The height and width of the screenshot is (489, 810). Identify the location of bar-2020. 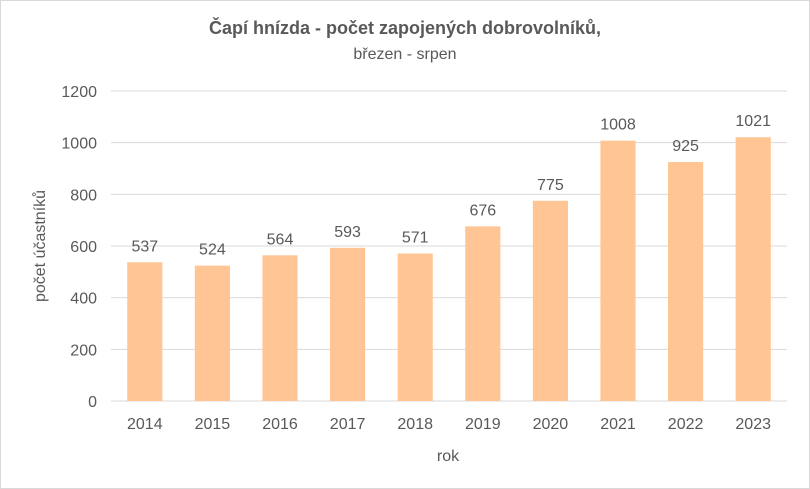
(550, 300).